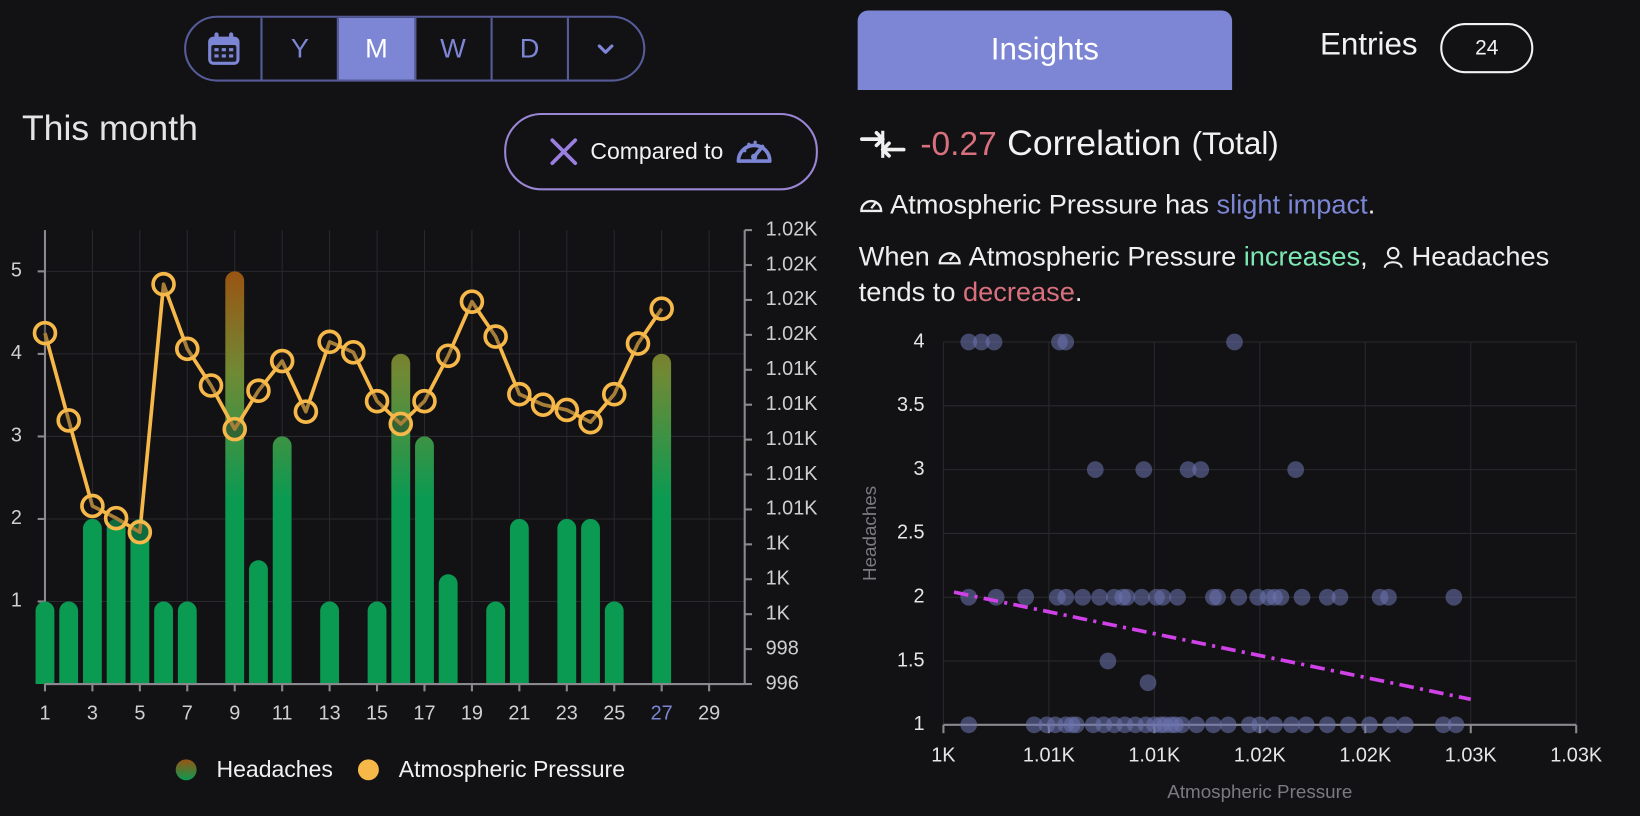 This screenshot has width=1640, height=816. What do you see at coordinates (301, 48) in the screenshot?
I see `period-option: Y` at bounding box center [301, 48].